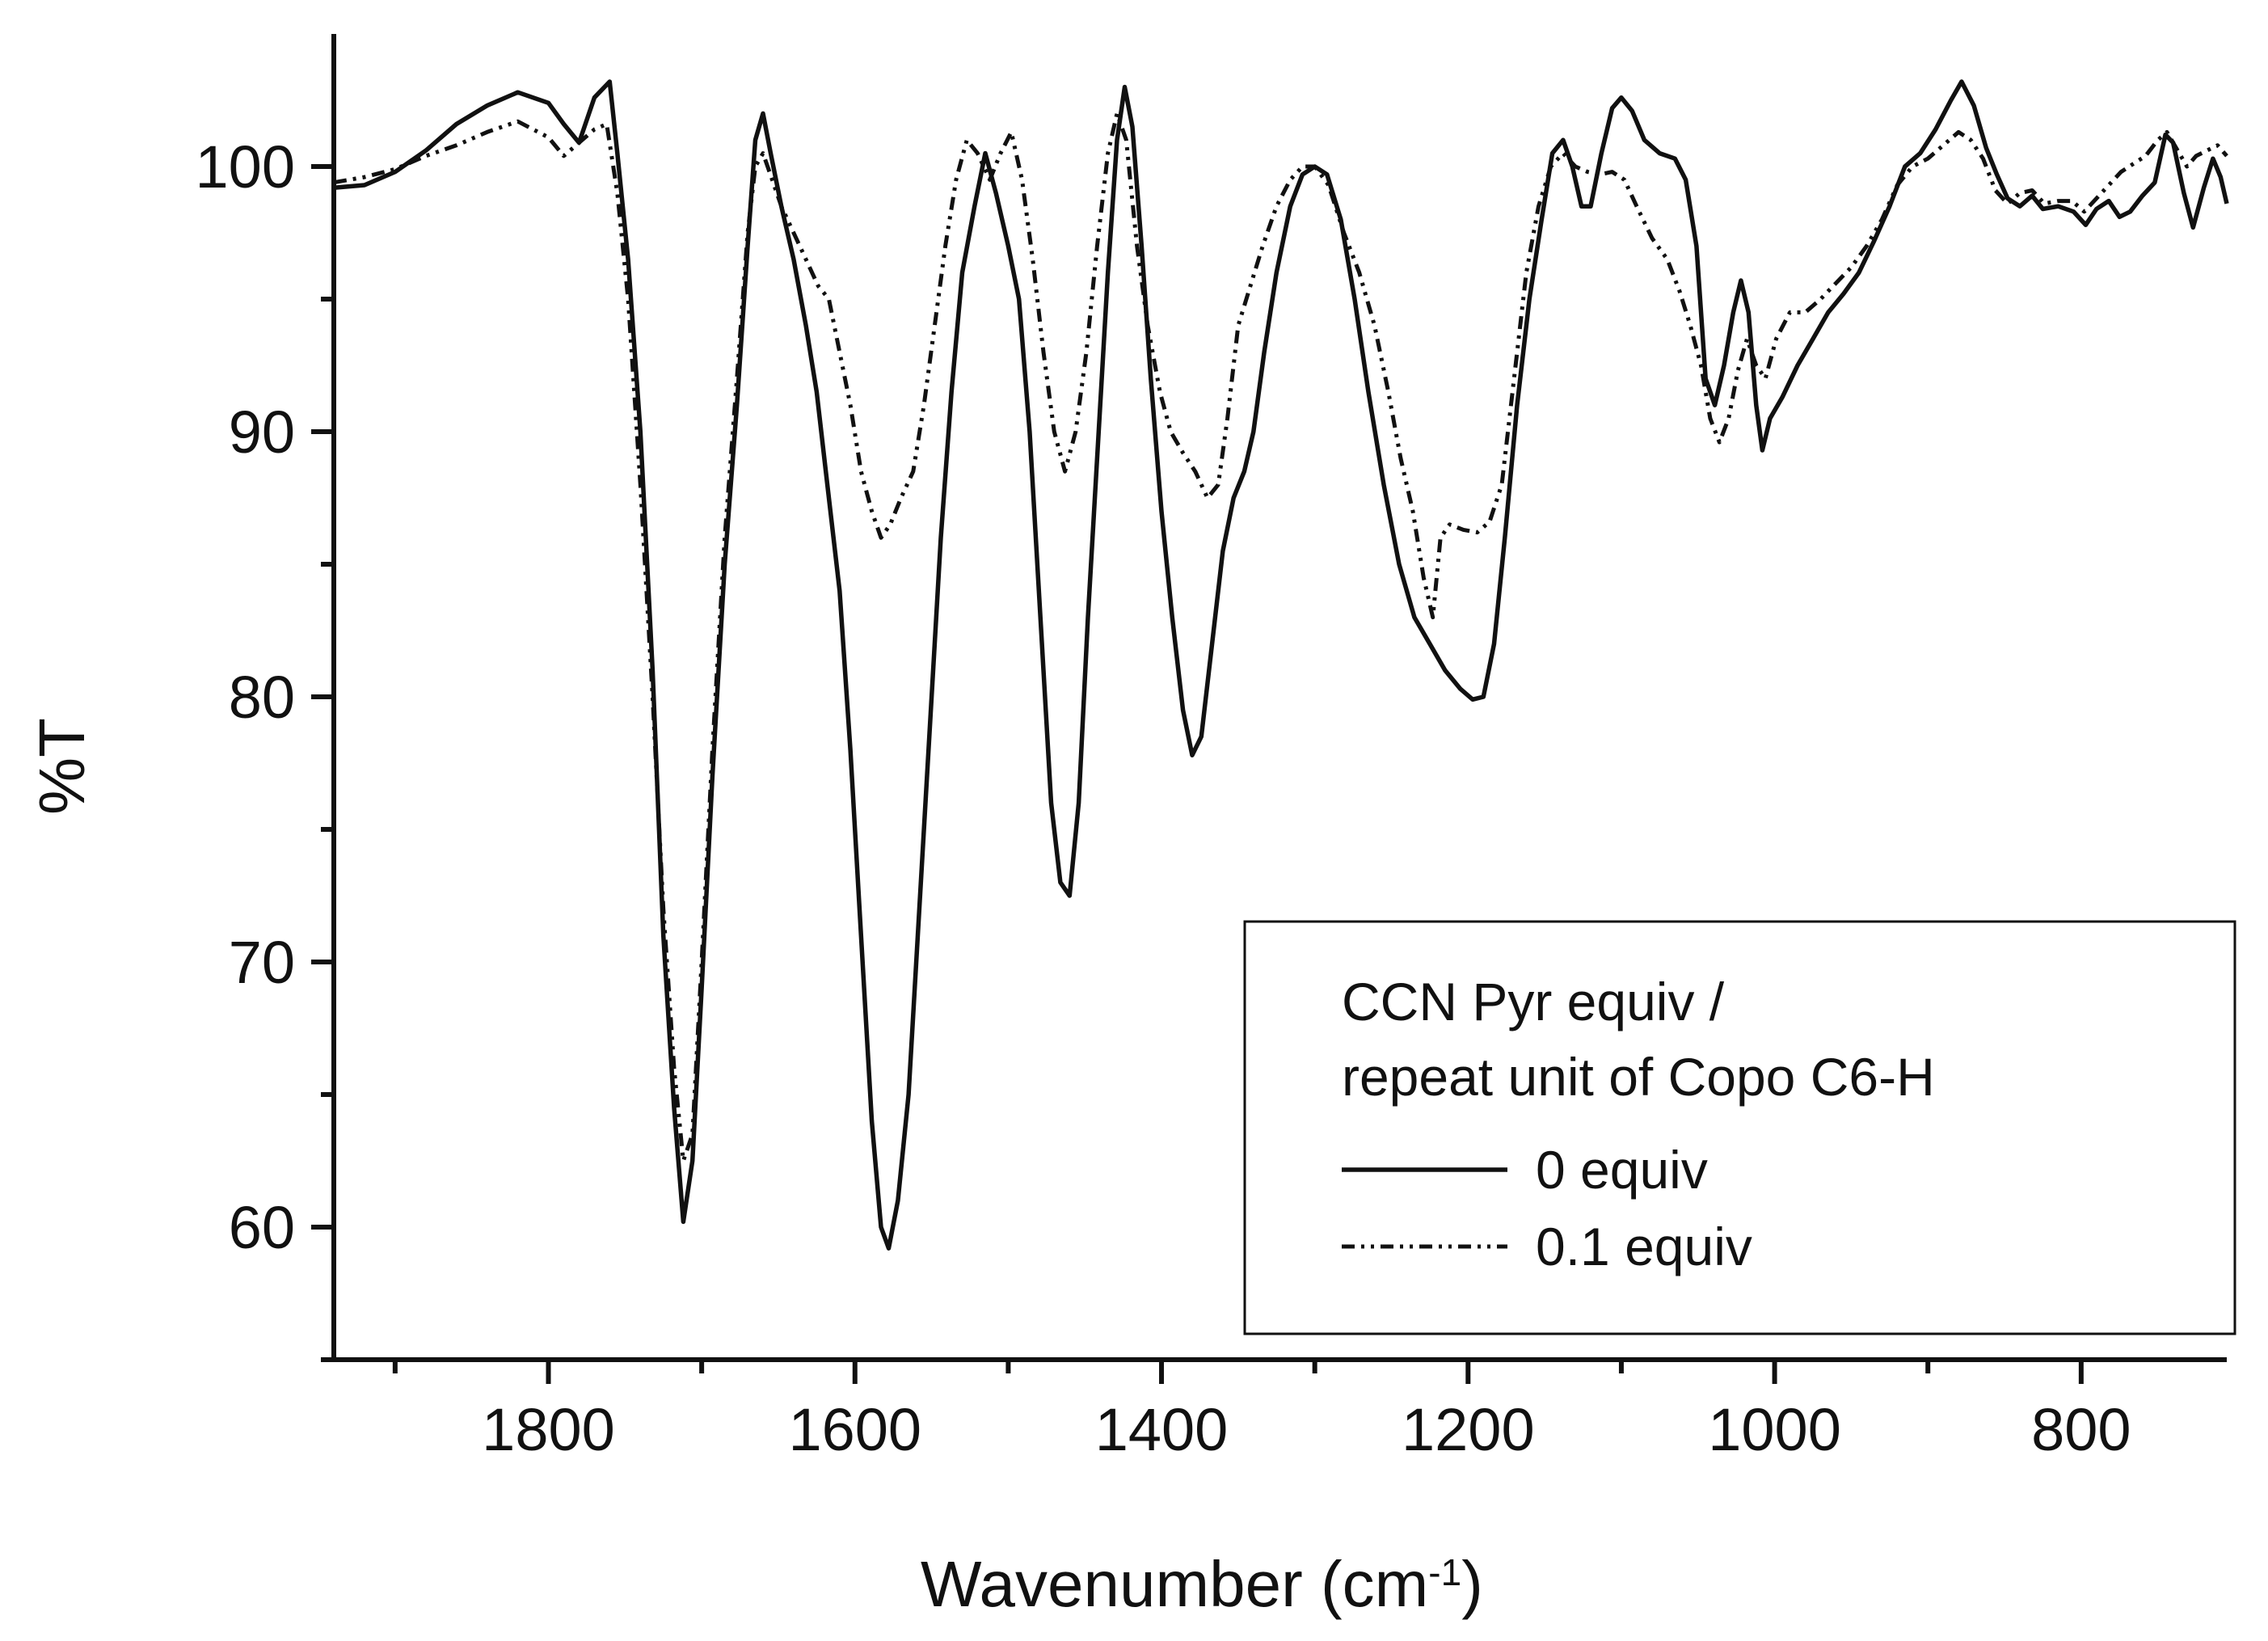 The image size is (2268, 1641). Describe the element at coordinates (548, 1429) in the screenshot. I see `x-tick-label-1800: 1800` at that location.